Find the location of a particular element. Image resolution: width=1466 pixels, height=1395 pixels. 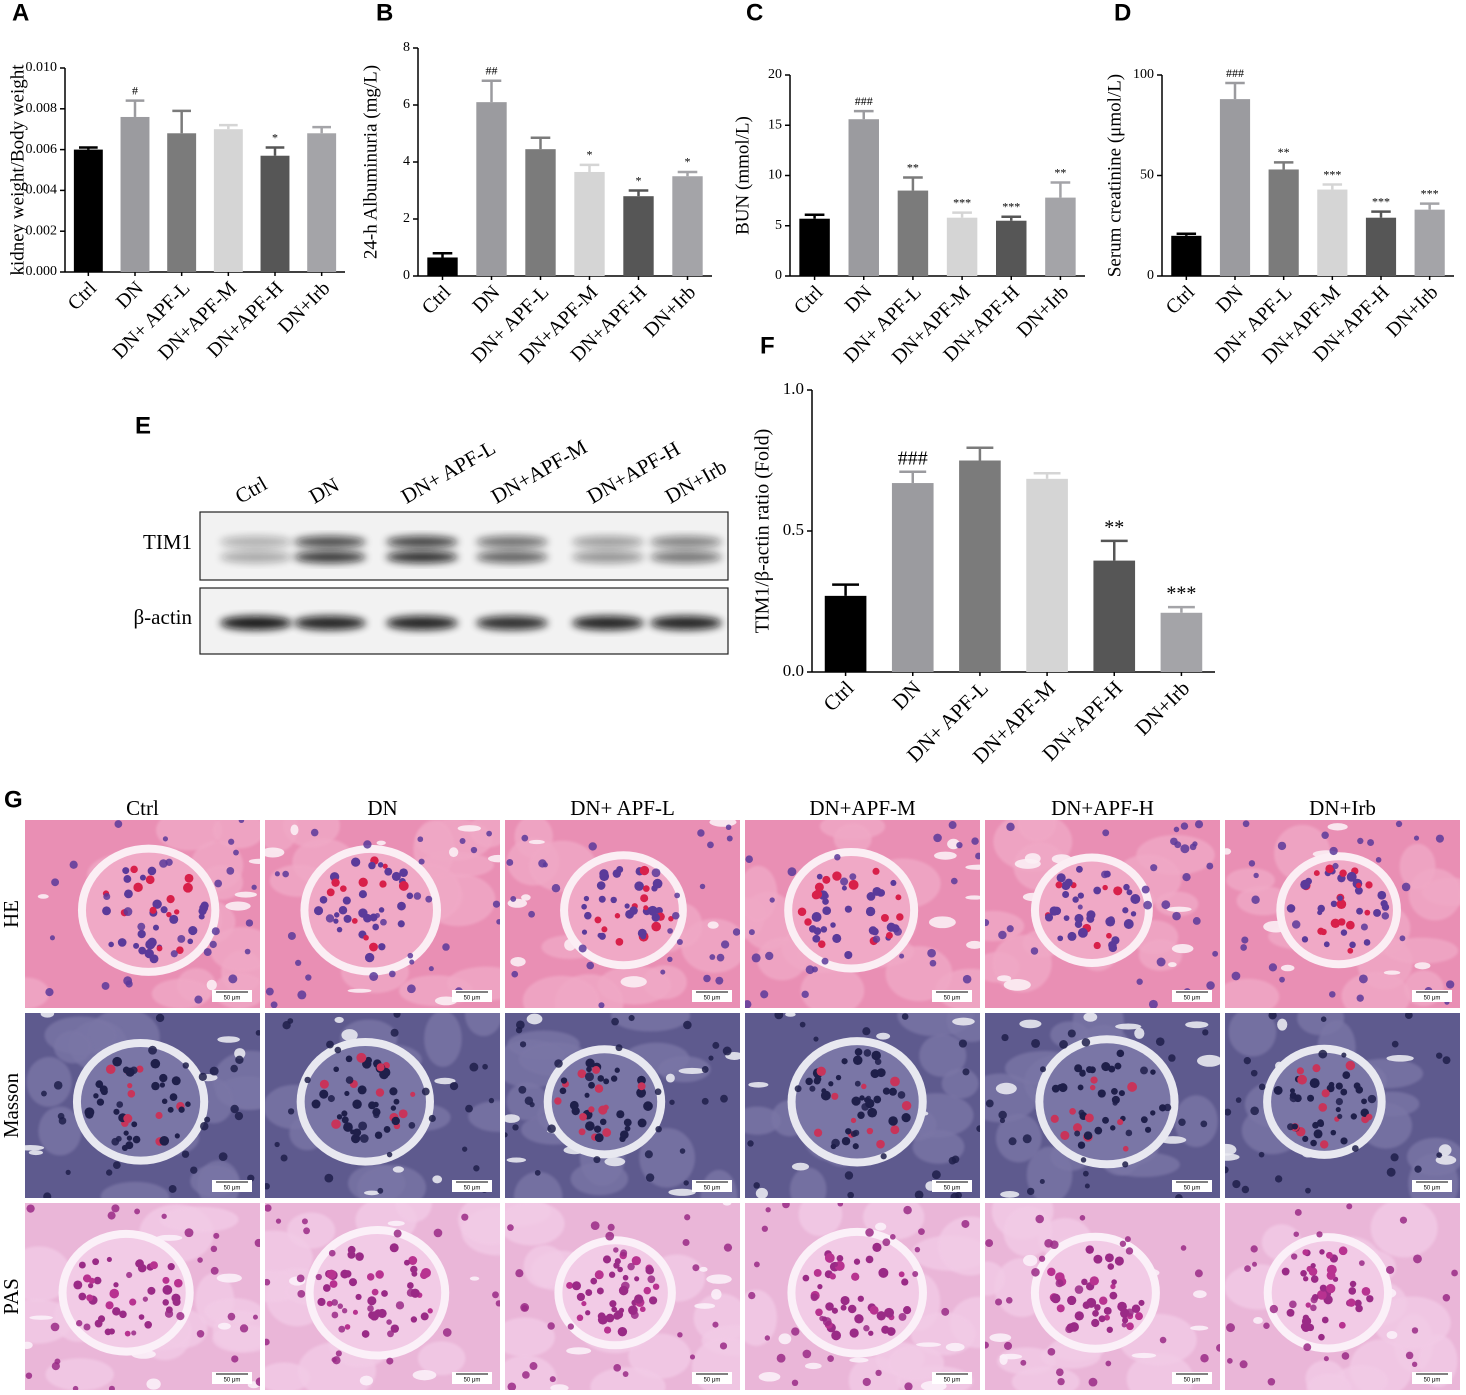

x-tick-label: Ctrl is located at coordinates (83, 296).